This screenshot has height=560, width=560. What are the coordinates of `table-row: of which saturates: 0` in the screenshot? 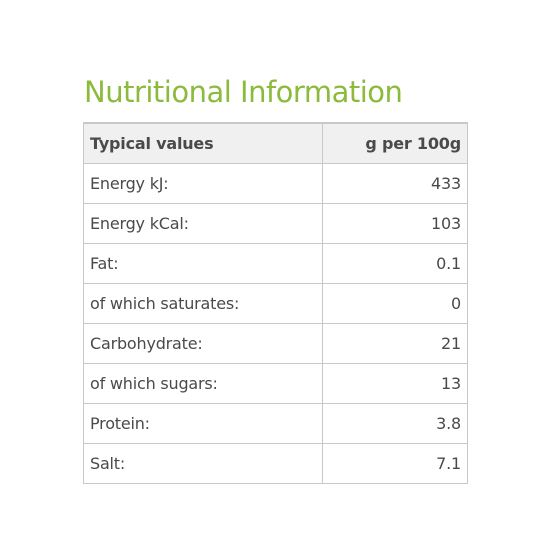 It's located at (275, 303).